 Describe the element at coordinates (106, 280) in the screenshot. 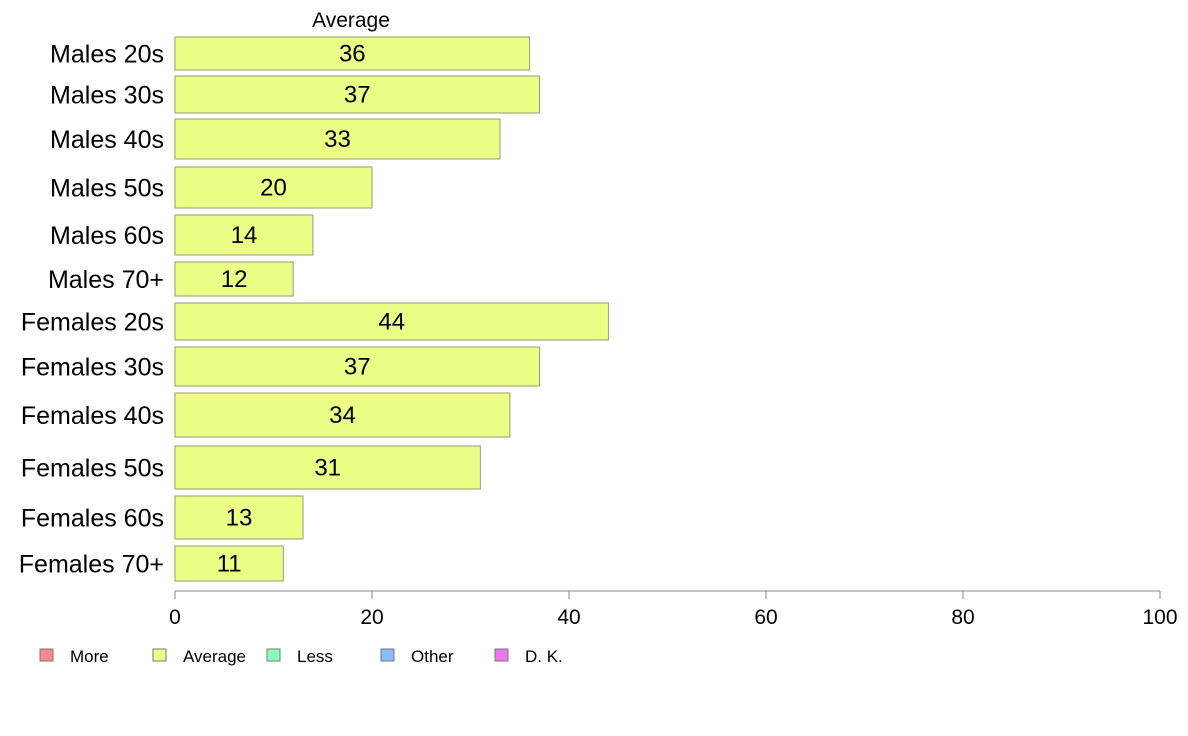

I see `category-label: Males 70+` at that location.